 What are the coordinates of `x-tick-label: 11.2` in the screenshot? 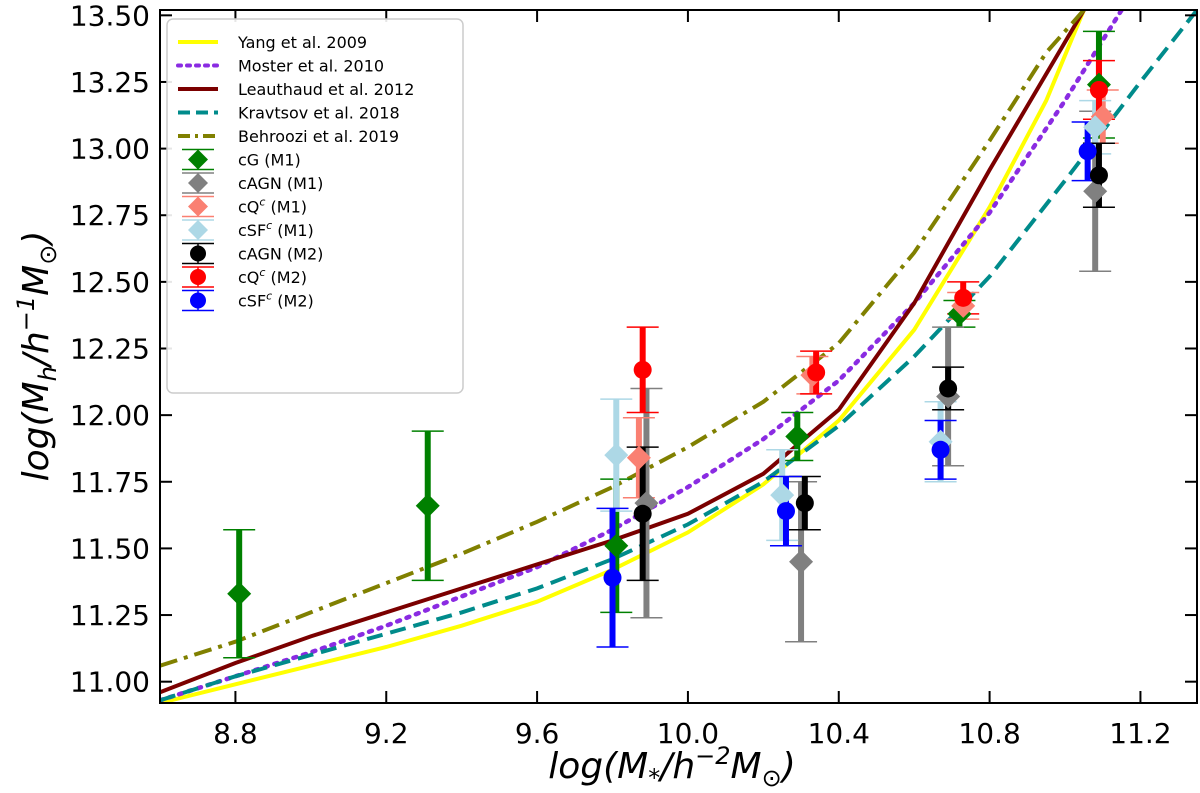 It's located at (1140, 733).